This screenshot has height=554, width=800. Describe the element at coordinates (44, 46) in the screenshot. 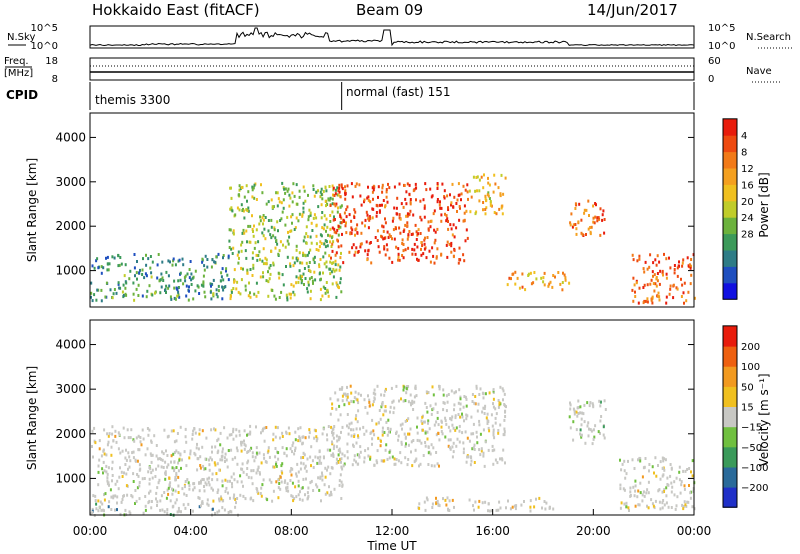

I see `nsky-tick-bottom: 10^0` at that location.